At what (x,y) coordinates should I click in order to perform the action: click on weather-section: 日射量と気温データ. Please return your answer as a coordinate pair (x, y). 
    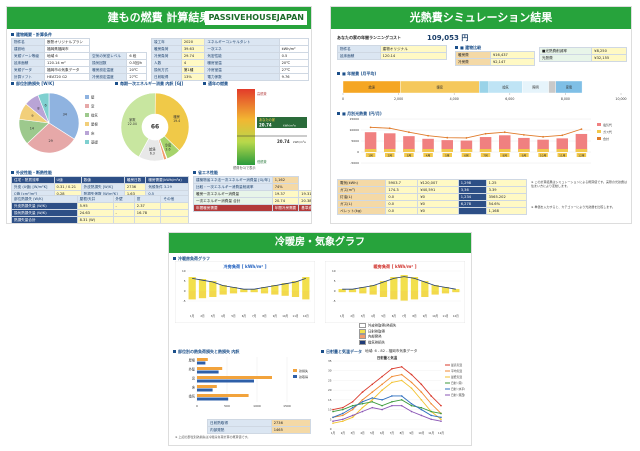
    Looking at the image, I should click on (341, 352).